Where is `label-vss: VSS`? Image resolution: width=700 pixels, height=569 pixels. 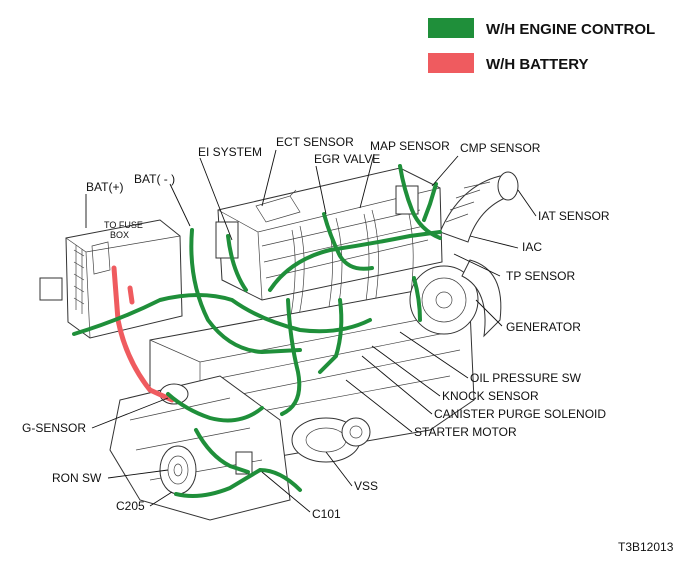 label-vss: VSS is located at coordinates (366, 486).